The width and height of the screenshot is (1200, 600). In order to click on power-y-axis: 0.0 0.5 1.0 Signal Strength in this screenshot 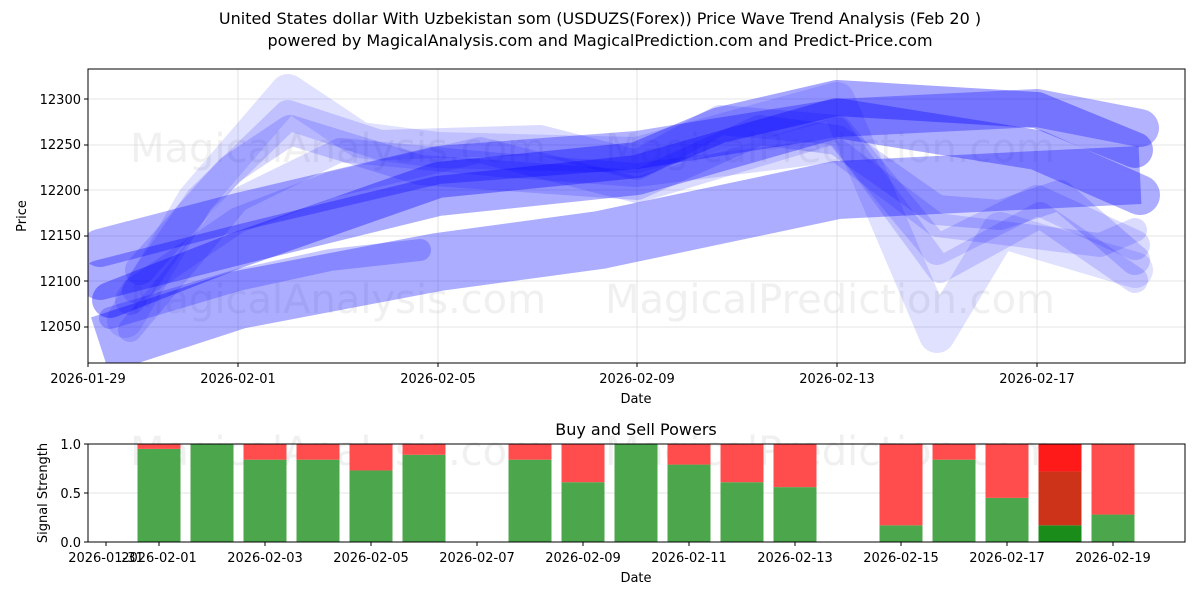, I will do `click(62, 494)`.